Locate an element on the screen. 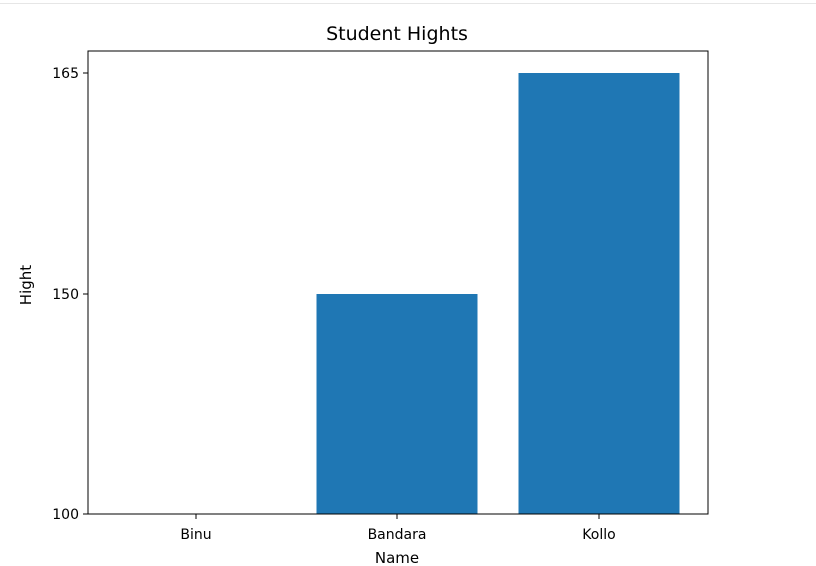 The width and height of the screenshot is (816, 566). y-axis-ticks: 100 150 165 is located at coordinates (70, 294).